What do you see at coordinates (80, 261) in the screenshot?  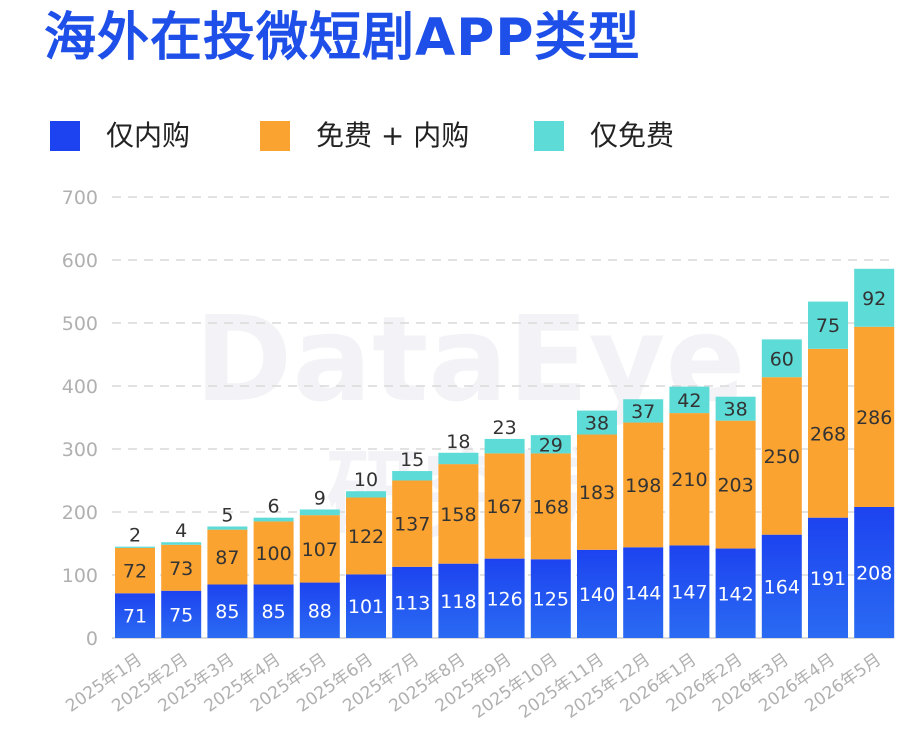 I see `y-tick-label: 600` at bounding box center [80, 261].